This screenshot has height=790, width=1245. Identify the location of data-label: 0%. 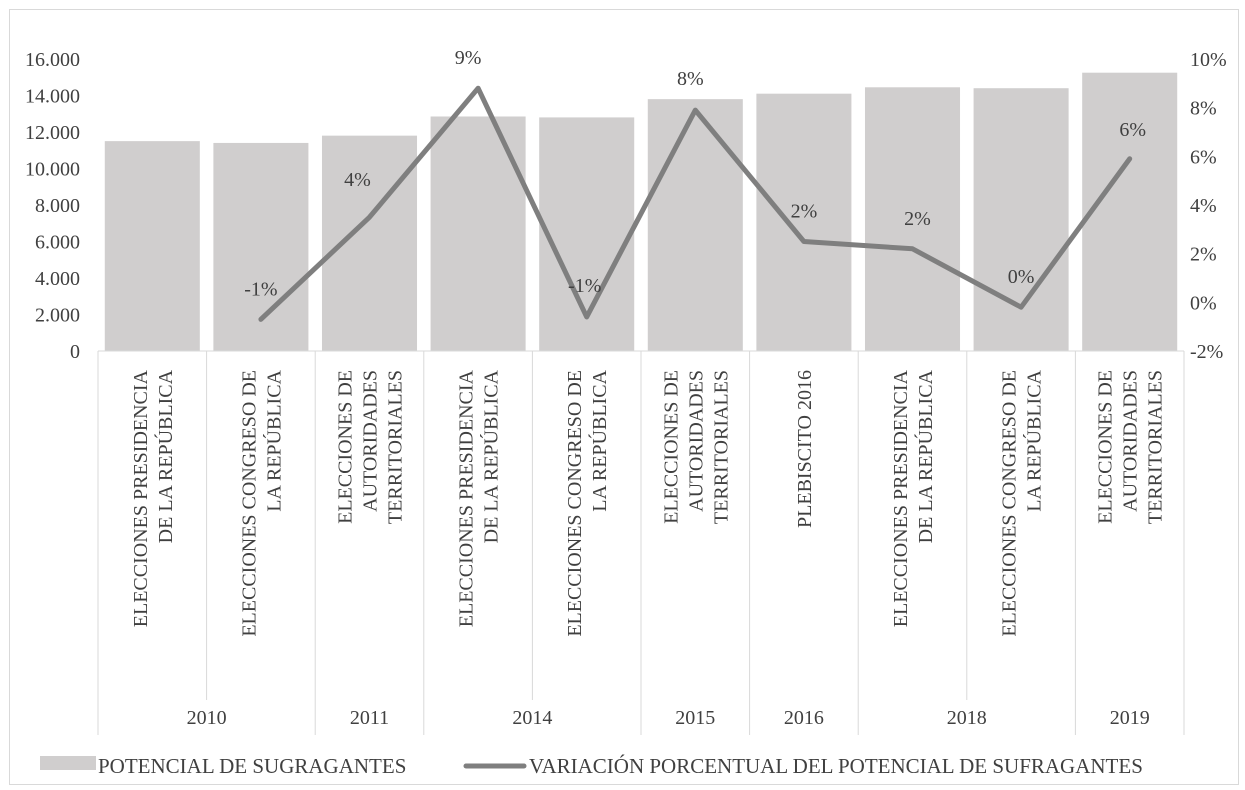
(1021, 277).